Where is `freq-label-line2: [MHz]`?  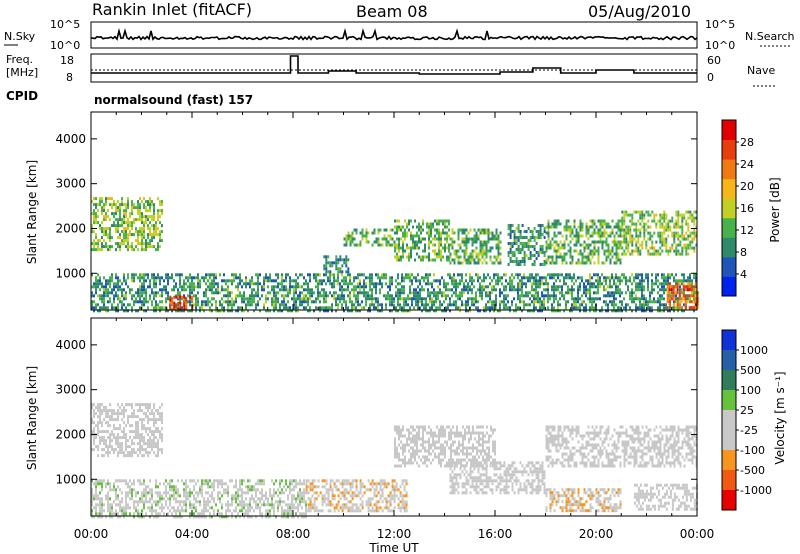
freq-label-line2: [MHz] is located at coordinates (22, 72).